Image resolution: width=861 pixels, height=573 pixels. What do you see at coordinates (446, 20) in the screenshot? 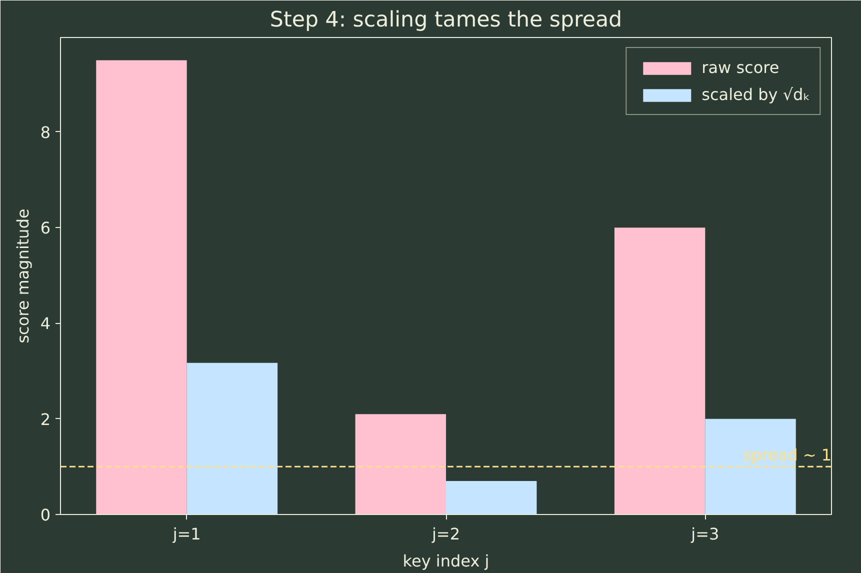
I see `chart-title: Step 4: scaling tames the spread` at bounding box center [446, 20].